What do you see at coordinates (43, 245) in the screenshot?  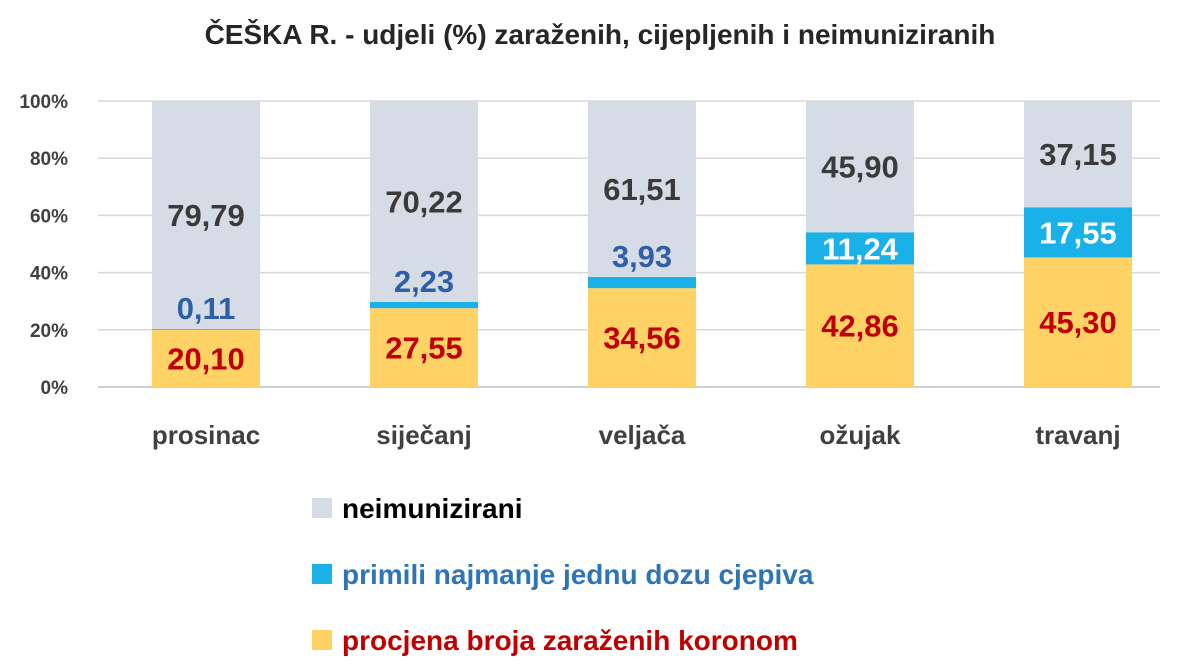 I see `y-axis-ticks: 0% 20% 40% 60% 80% 100%` at bounding box center [43, 245].